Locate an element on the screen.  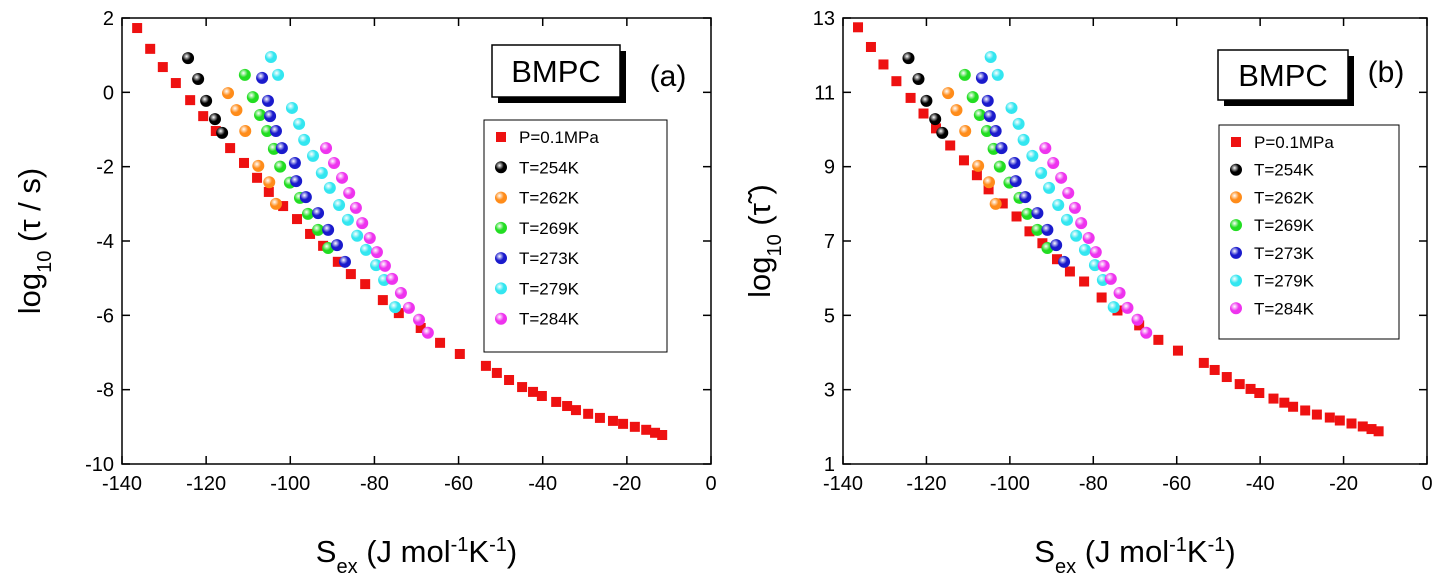
legend-label: T=279K is located at coordinates (1284, 281).